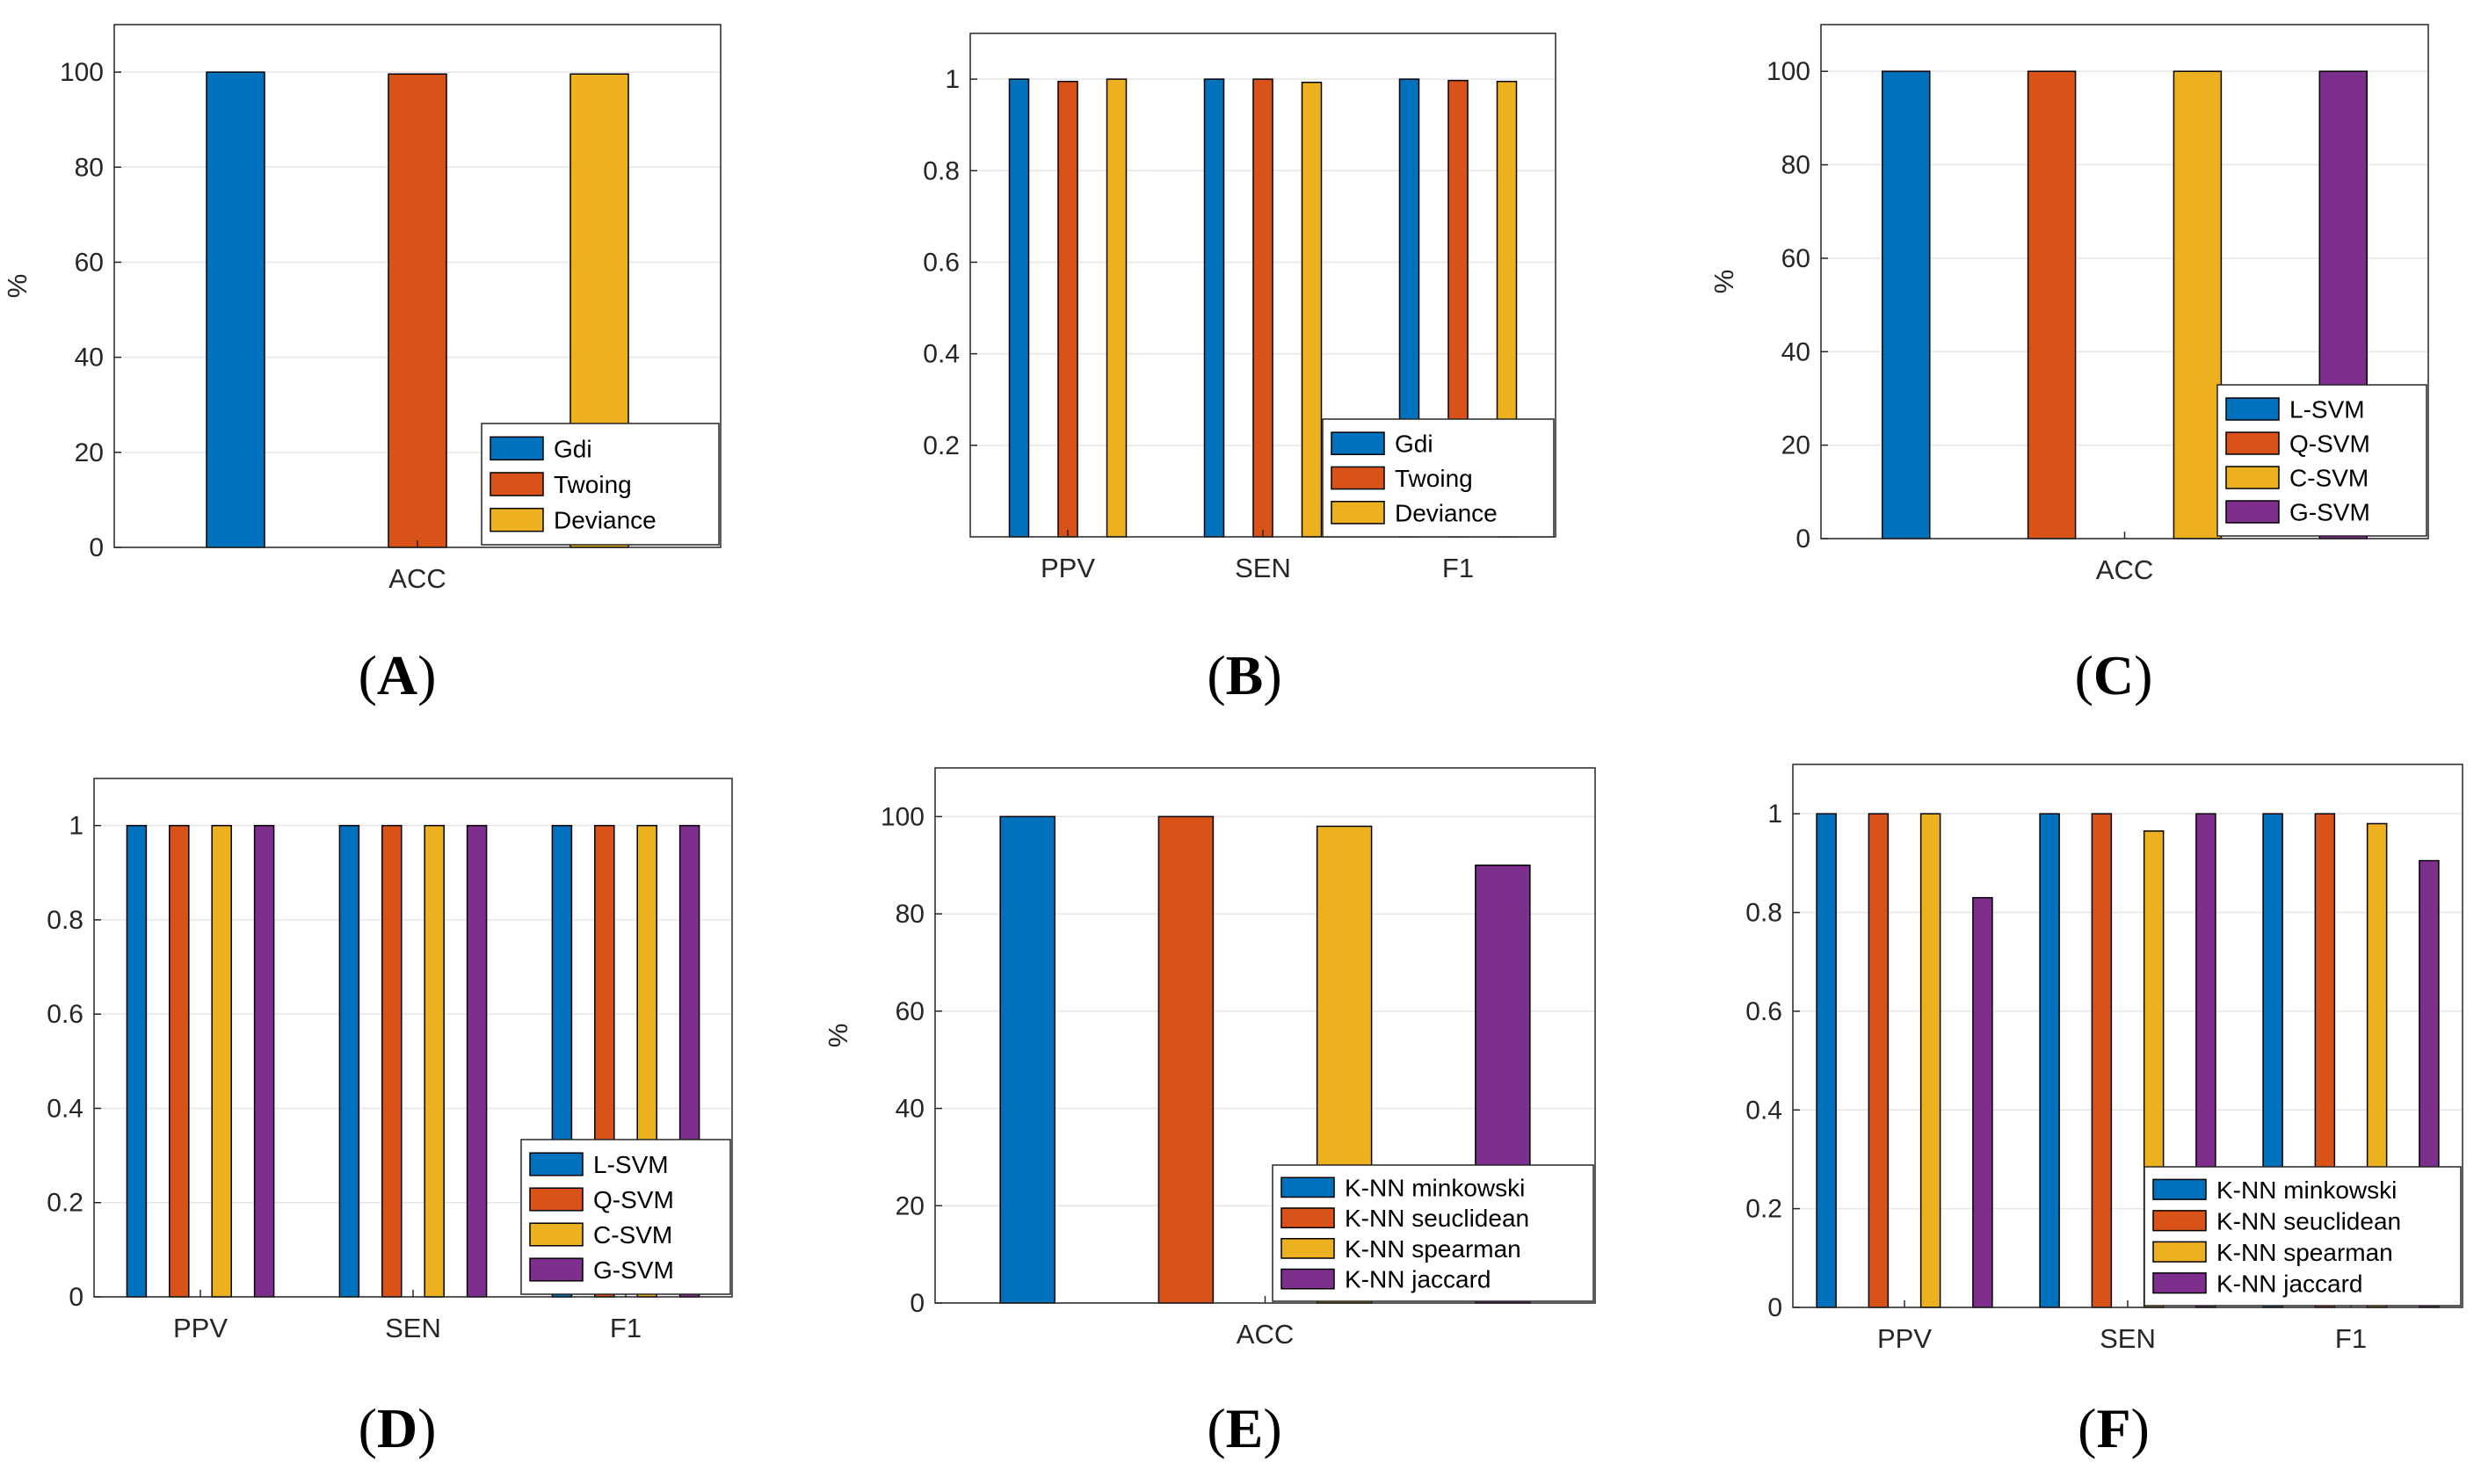 This screenshot has width=2481, height=1484. I want to click on x-tick-label: SEN, so click(2128, 1339).